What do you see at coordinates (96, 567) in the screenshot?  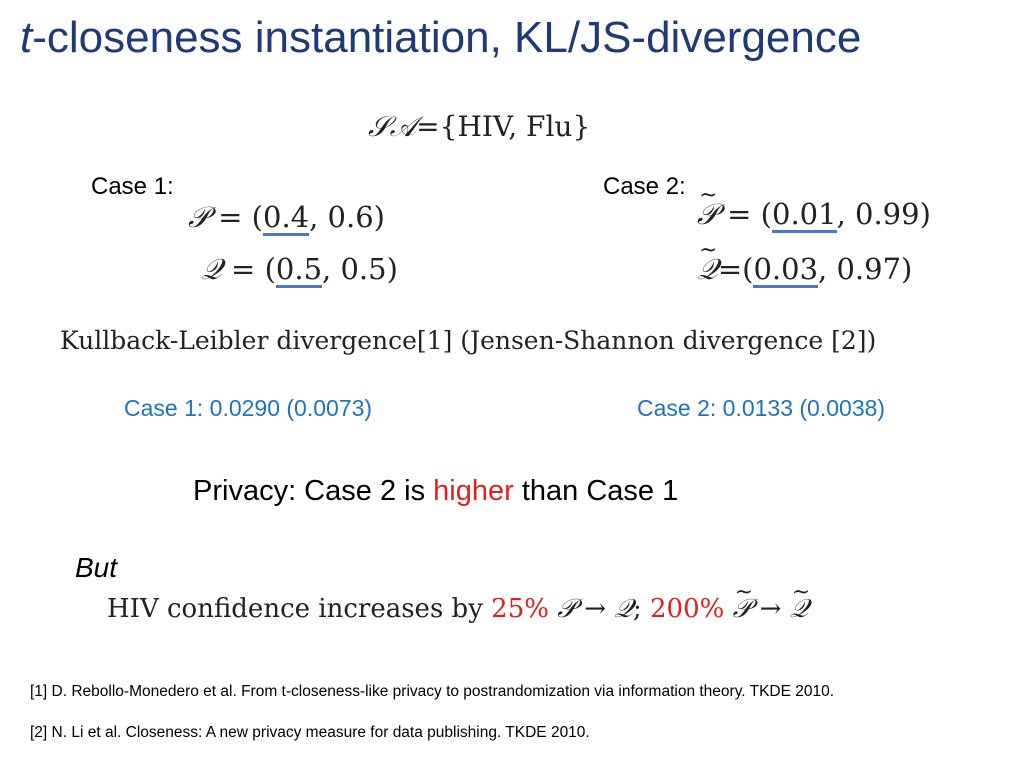 I see `but-label: But` at bounding box center [96, 567].